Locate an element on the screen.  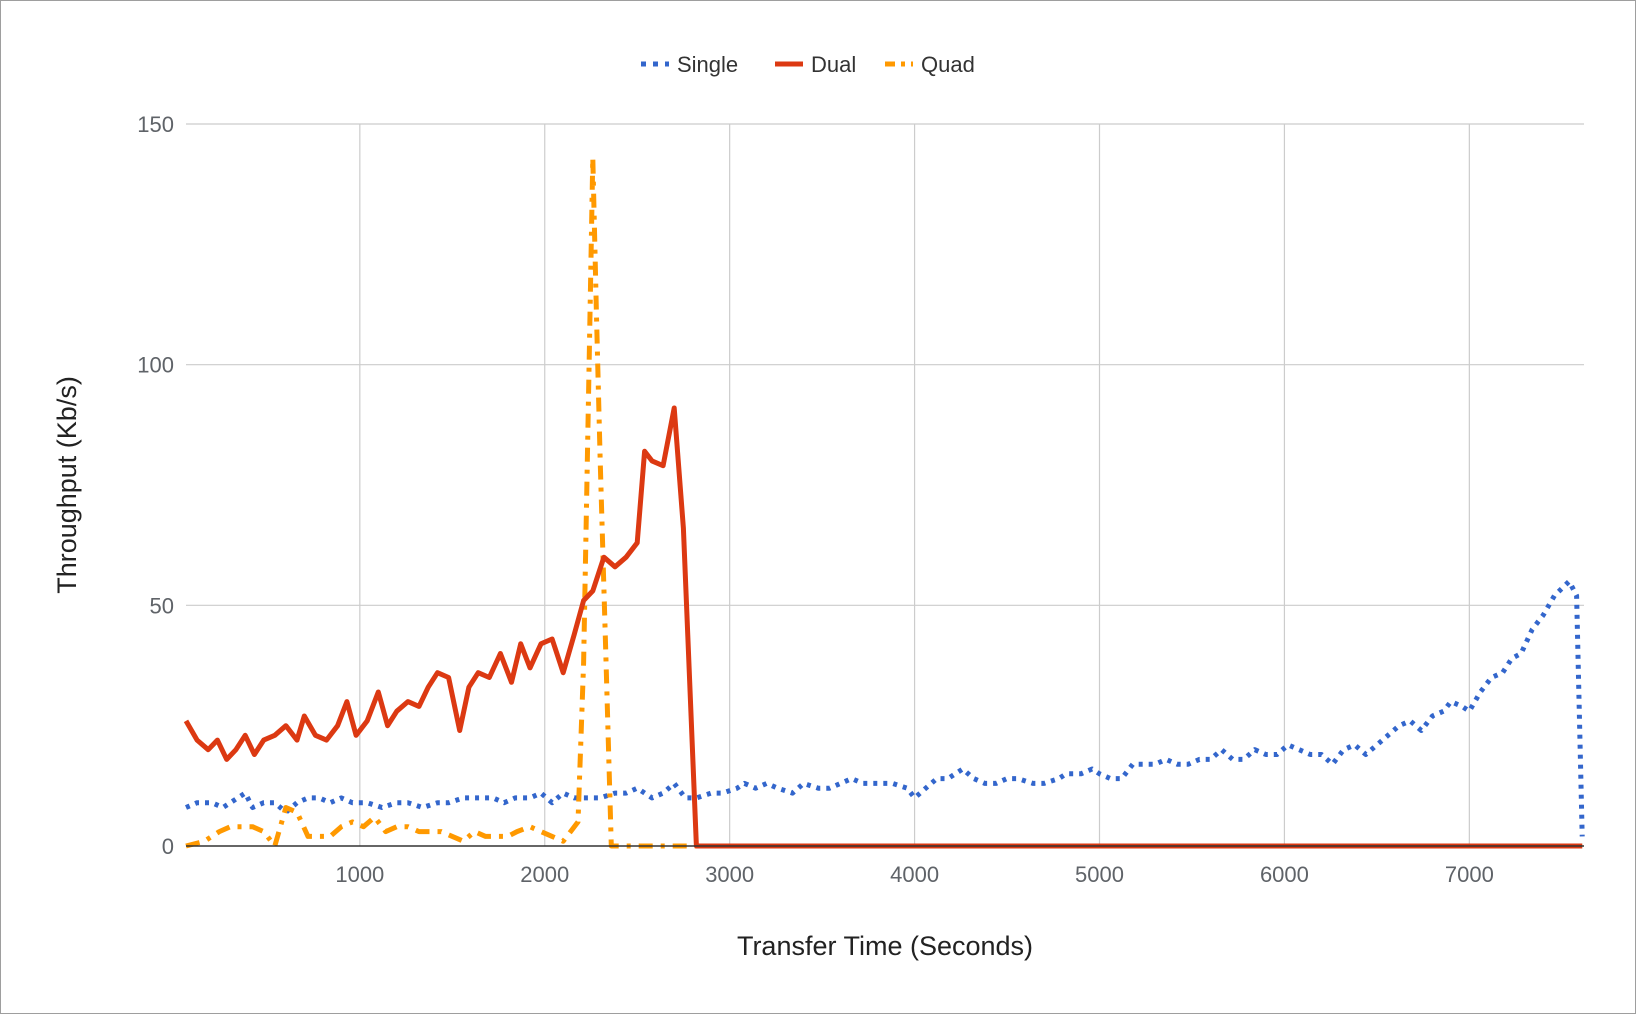
legend-item-quad: Quad is located at coordinates (930, 64).